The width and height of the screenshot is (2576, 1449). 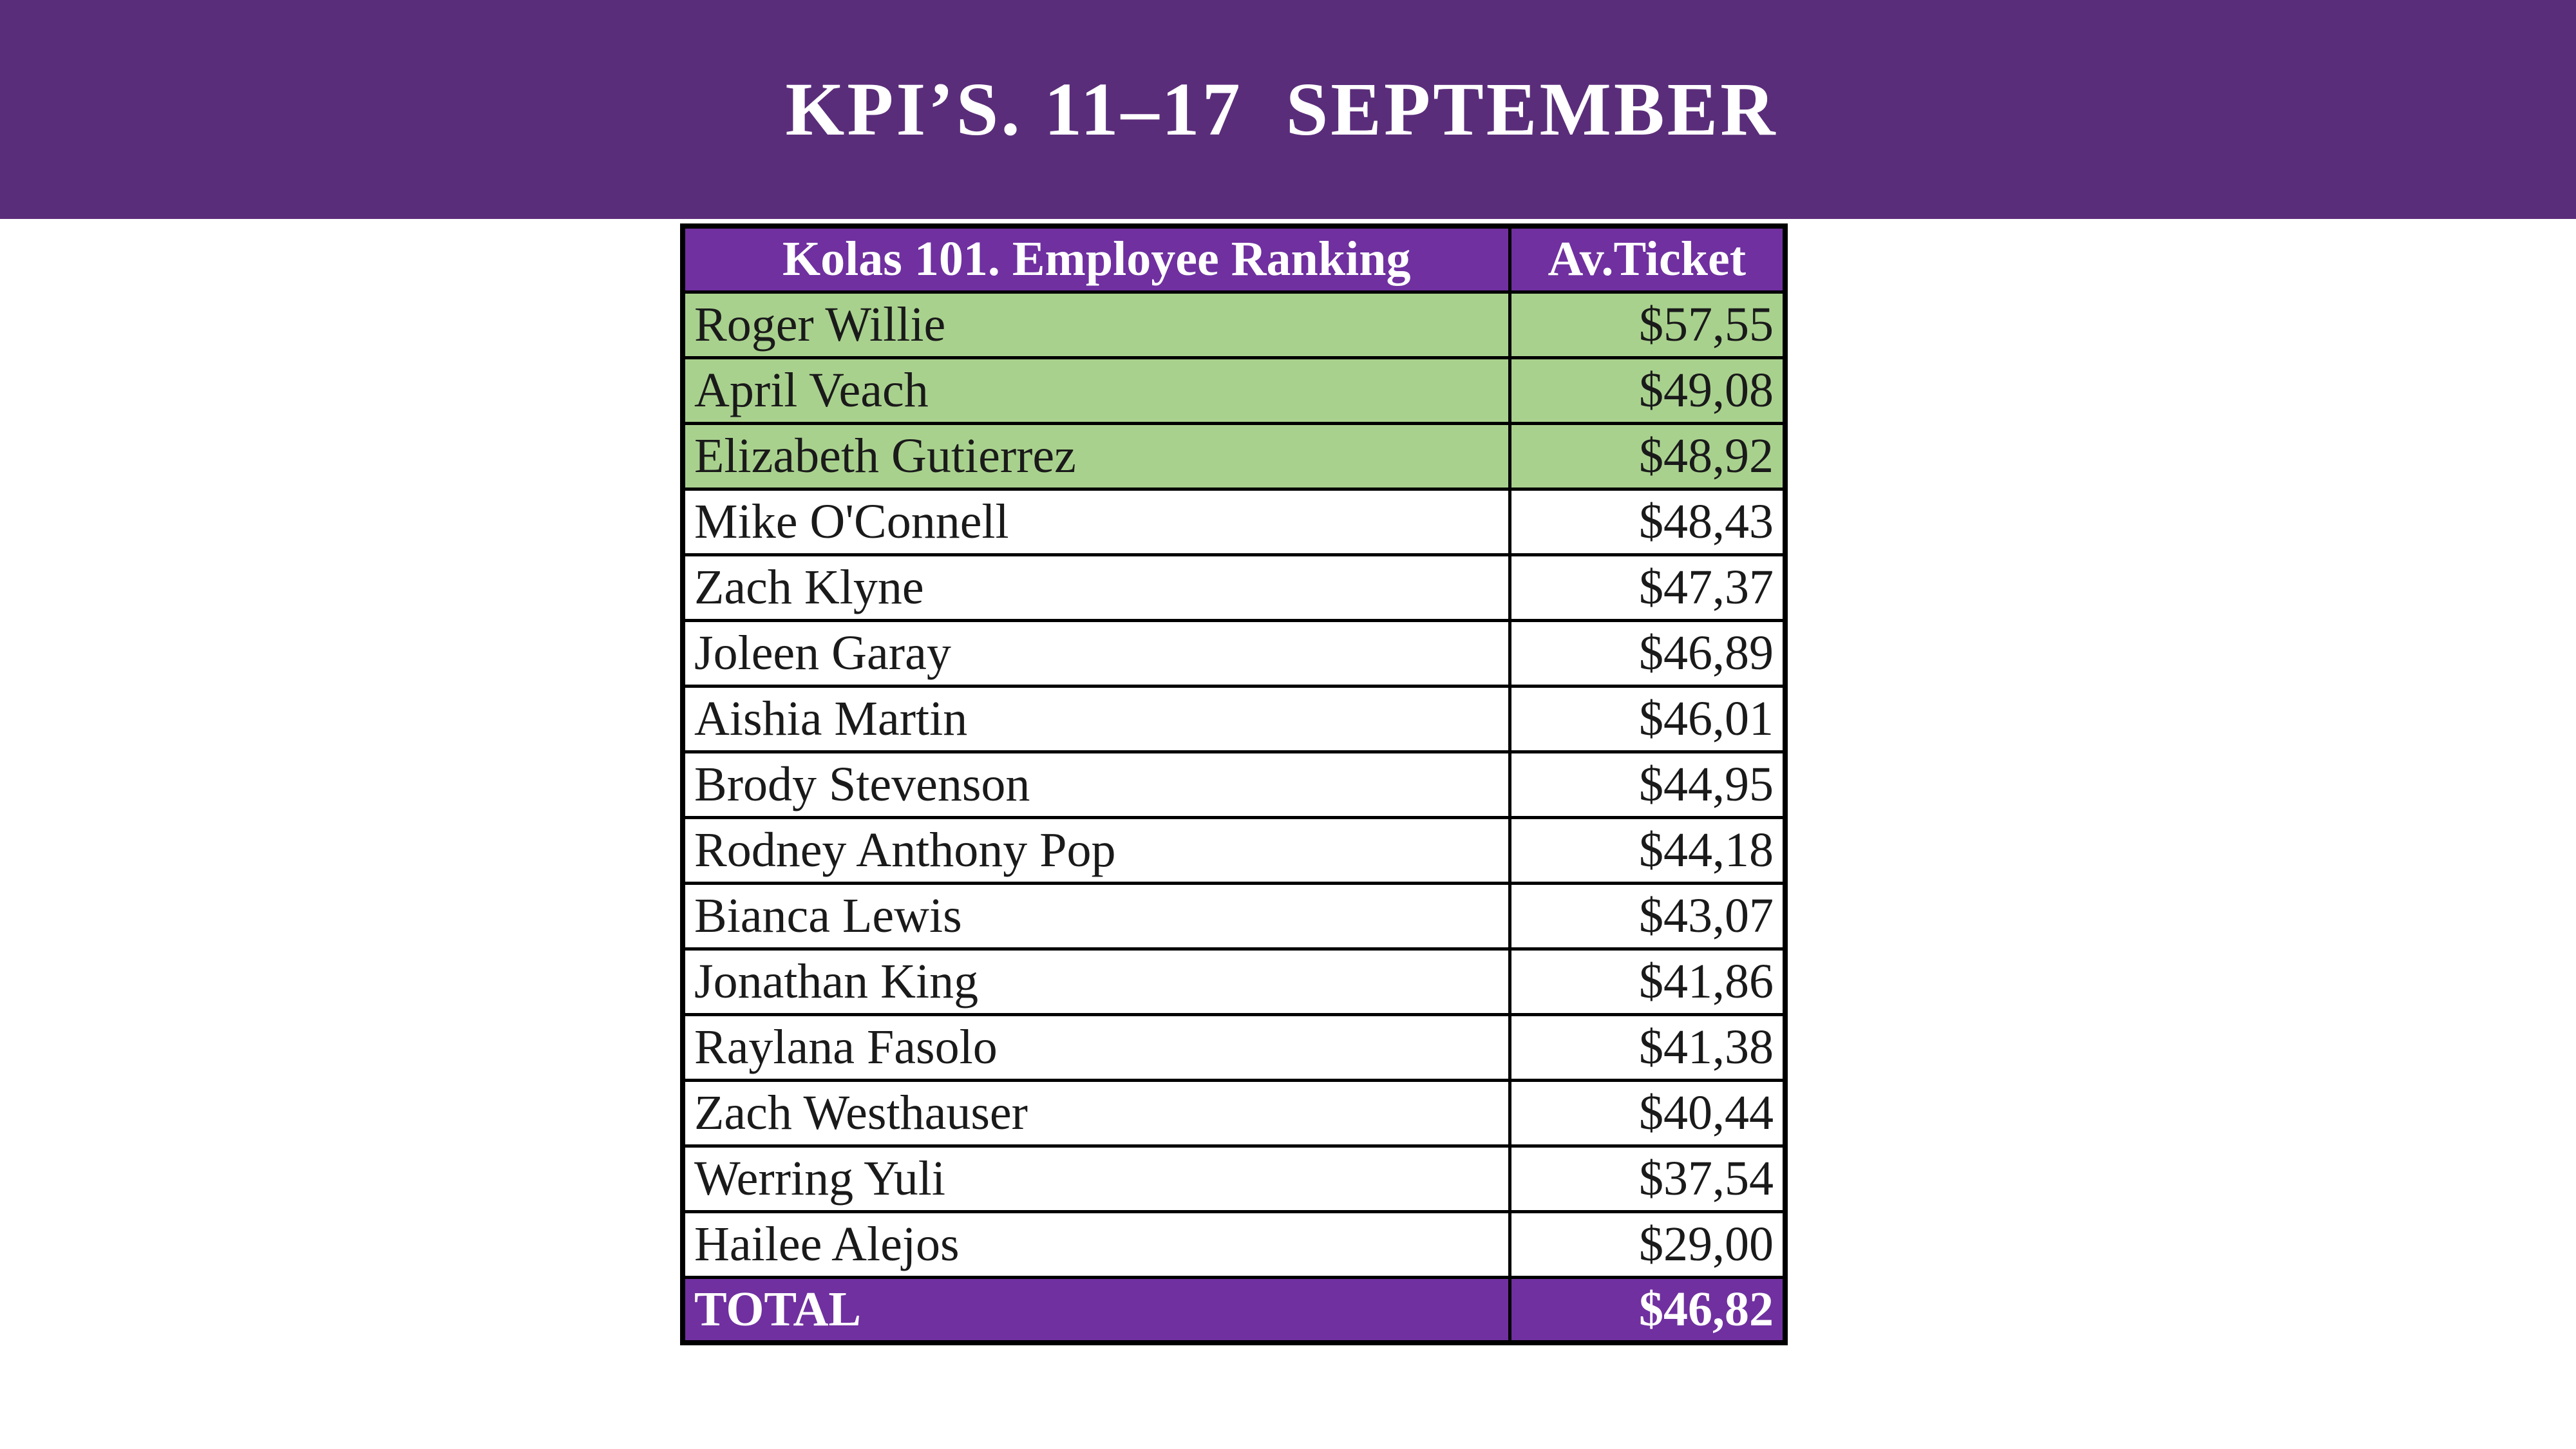 I want to click on table-row: Elizabeth Gutierrez $48,92, so click(x=1234, y=456).